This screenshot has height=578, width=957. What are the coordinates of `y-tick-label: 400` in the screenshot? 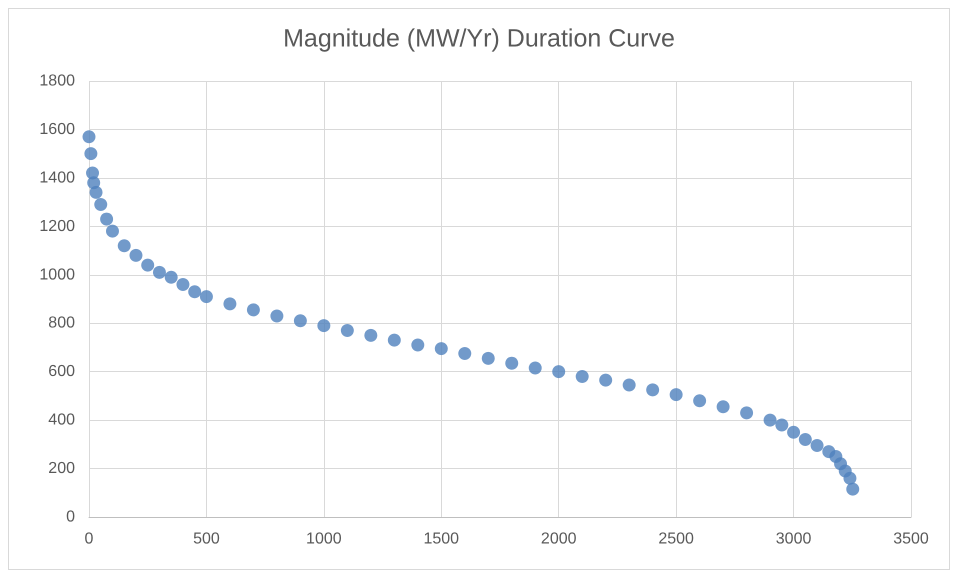 It's located at (62, 420).